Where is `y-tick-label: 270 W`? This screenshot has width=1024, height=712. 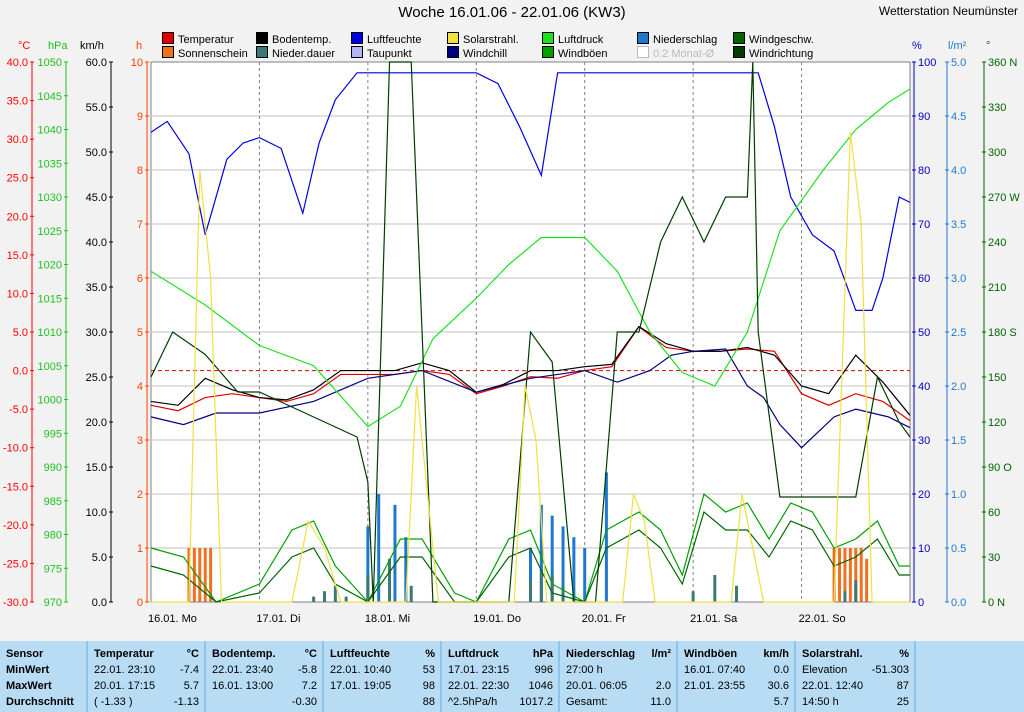 y-tick-label: 270 W is located at coordinates (1004, 198).